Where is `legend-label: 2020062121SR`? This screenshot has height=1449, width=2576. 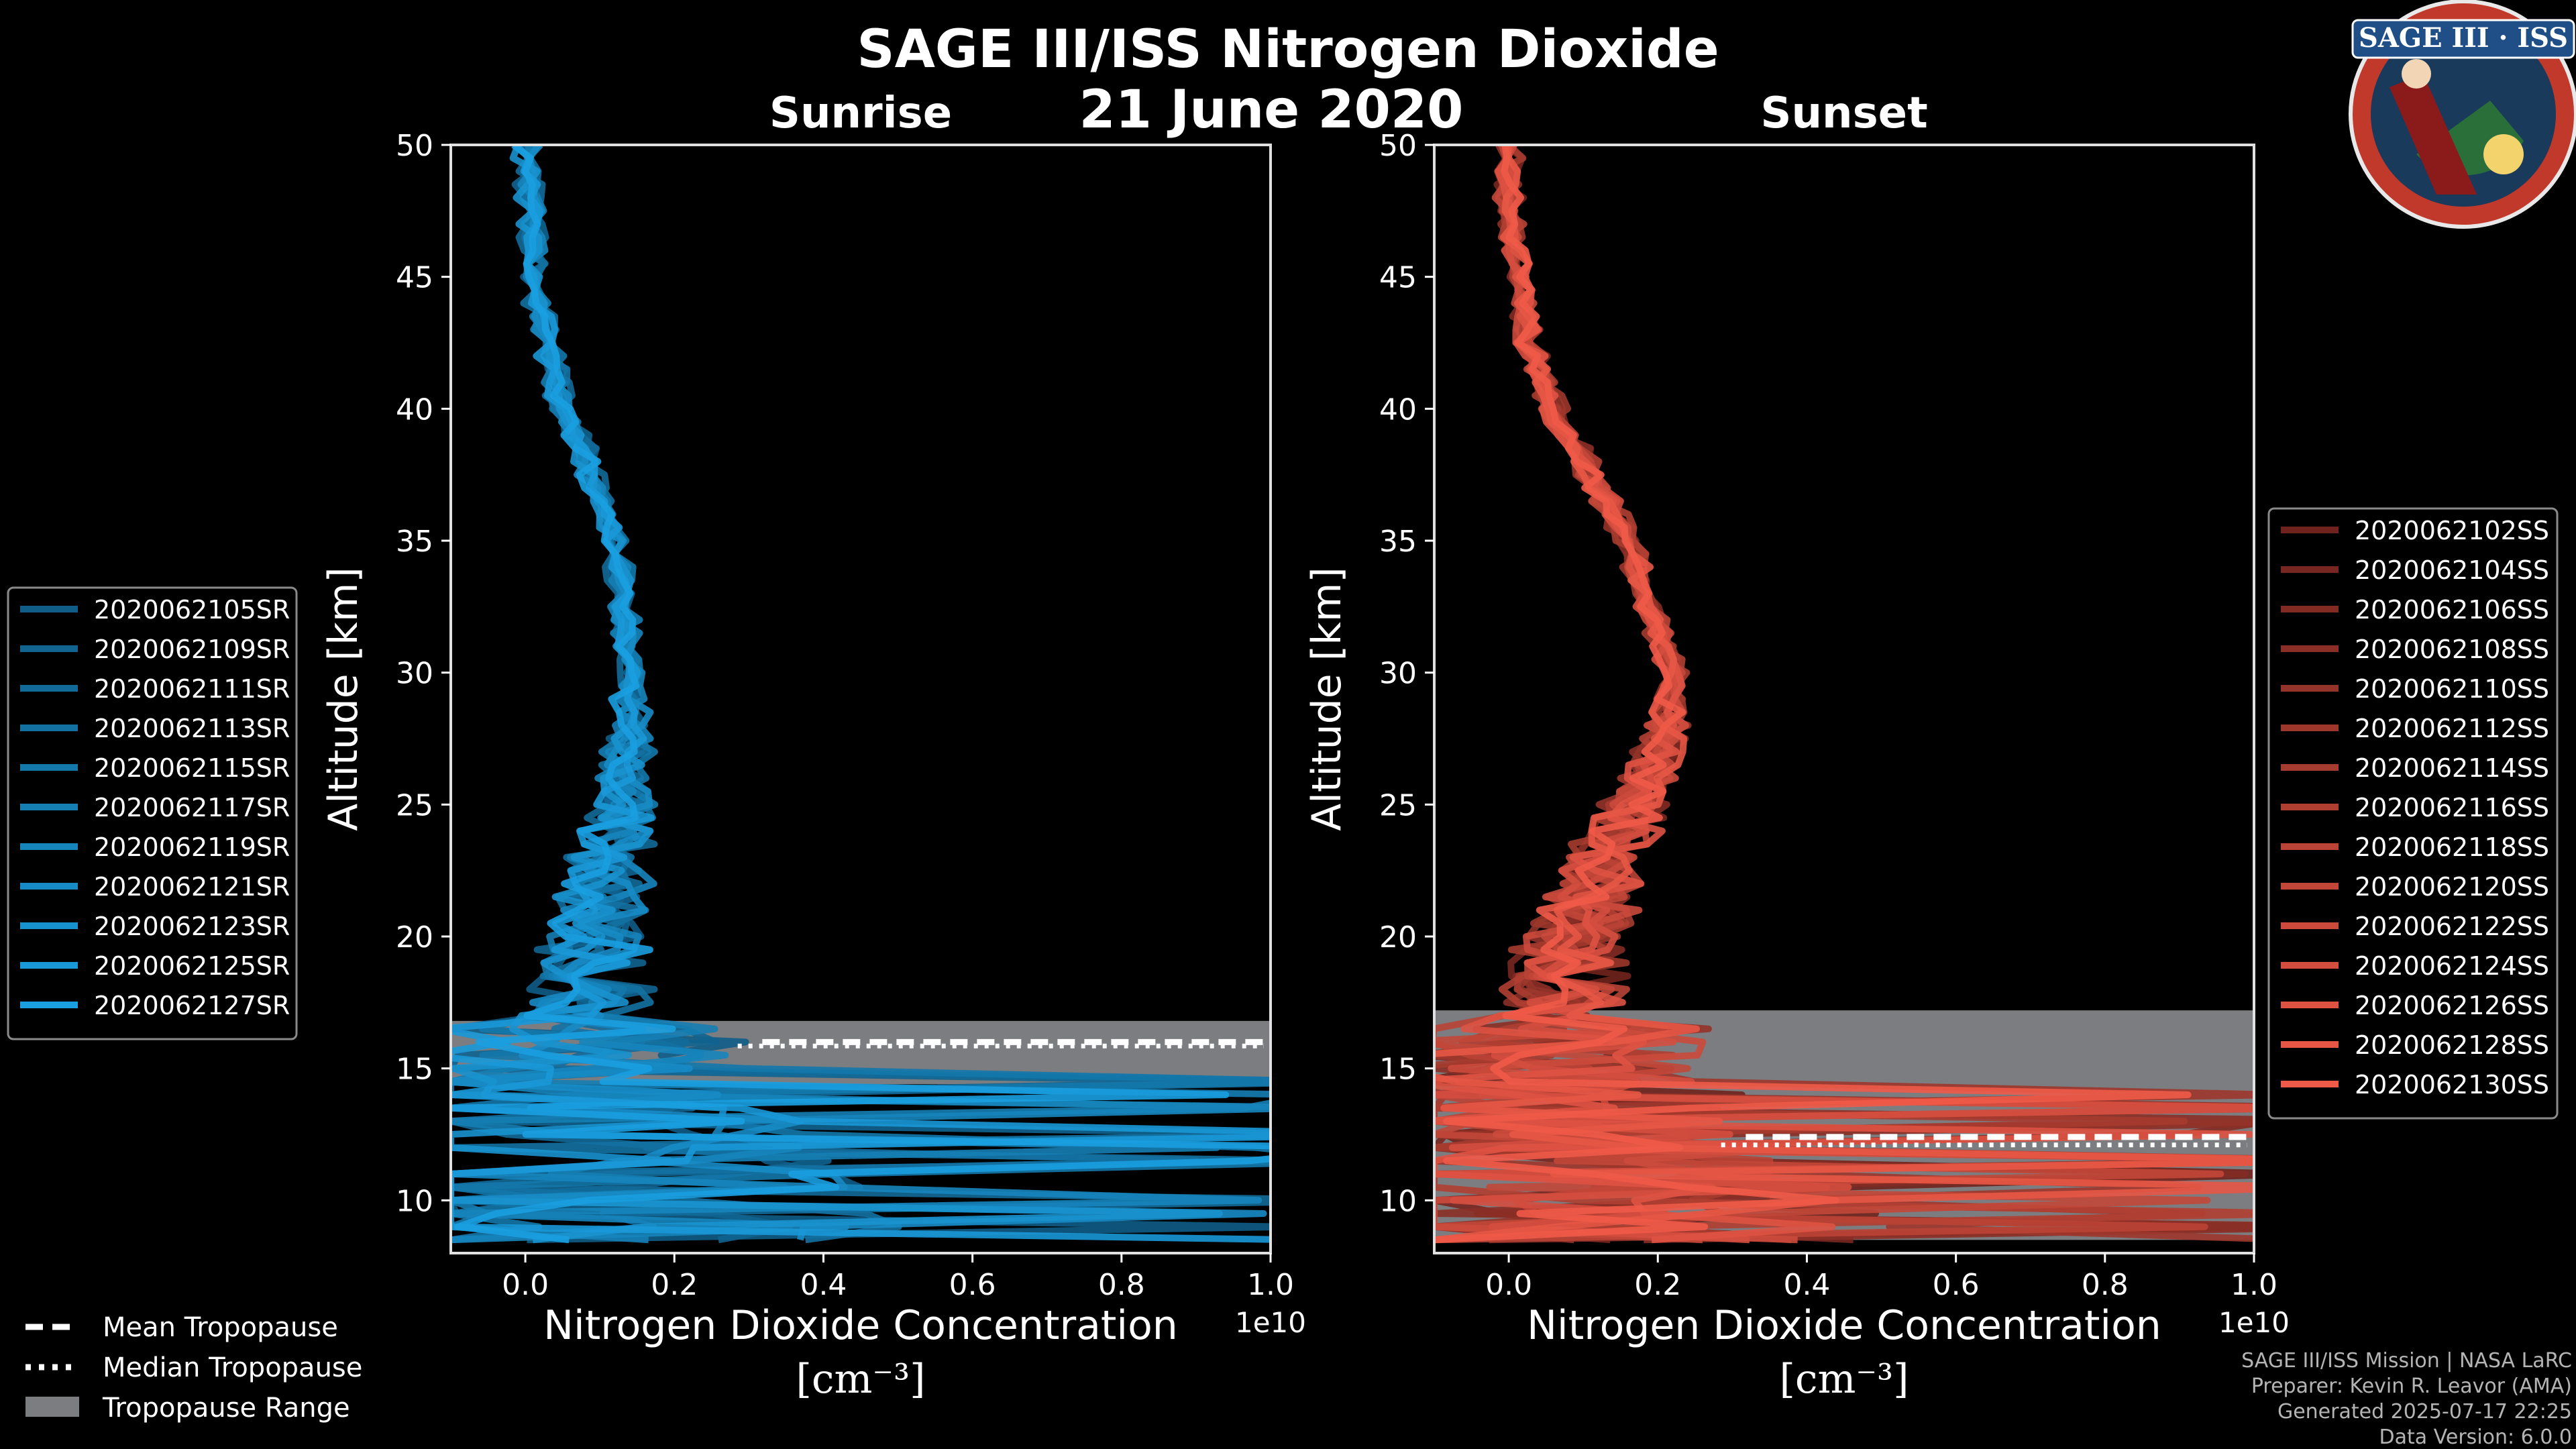 legend-label: 2020062121SR is located at coordinates (192, 887).